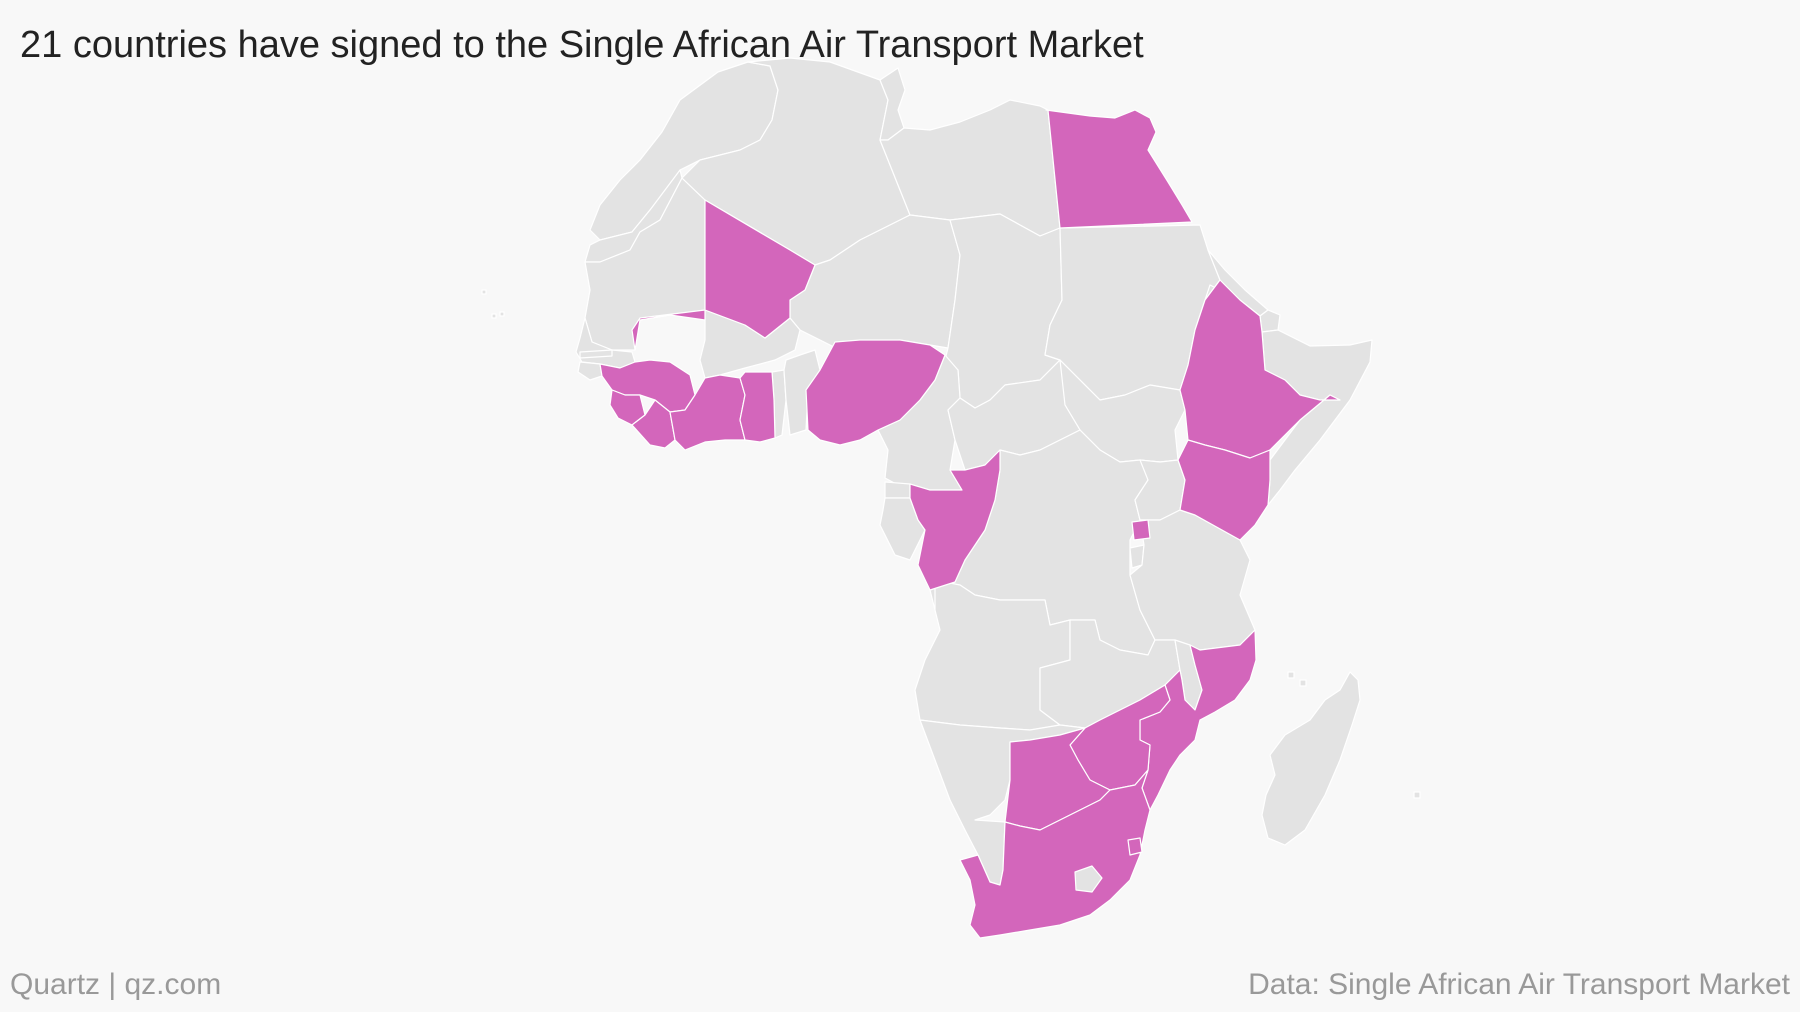 The image size is (1800, 1012). What do you see at coordinates (1260, 369) in the screenshot?
I see `country-ethiopia` at bounding box center [1260, 369].